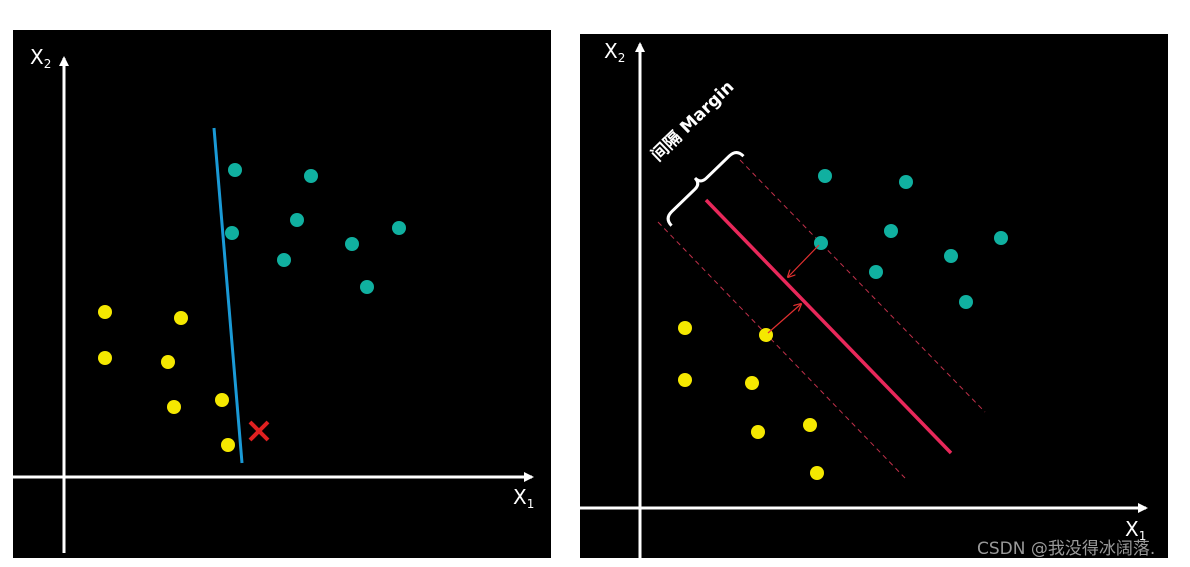 The image size is (1190, 567). I want to click on separator-line, so click(228, 295).